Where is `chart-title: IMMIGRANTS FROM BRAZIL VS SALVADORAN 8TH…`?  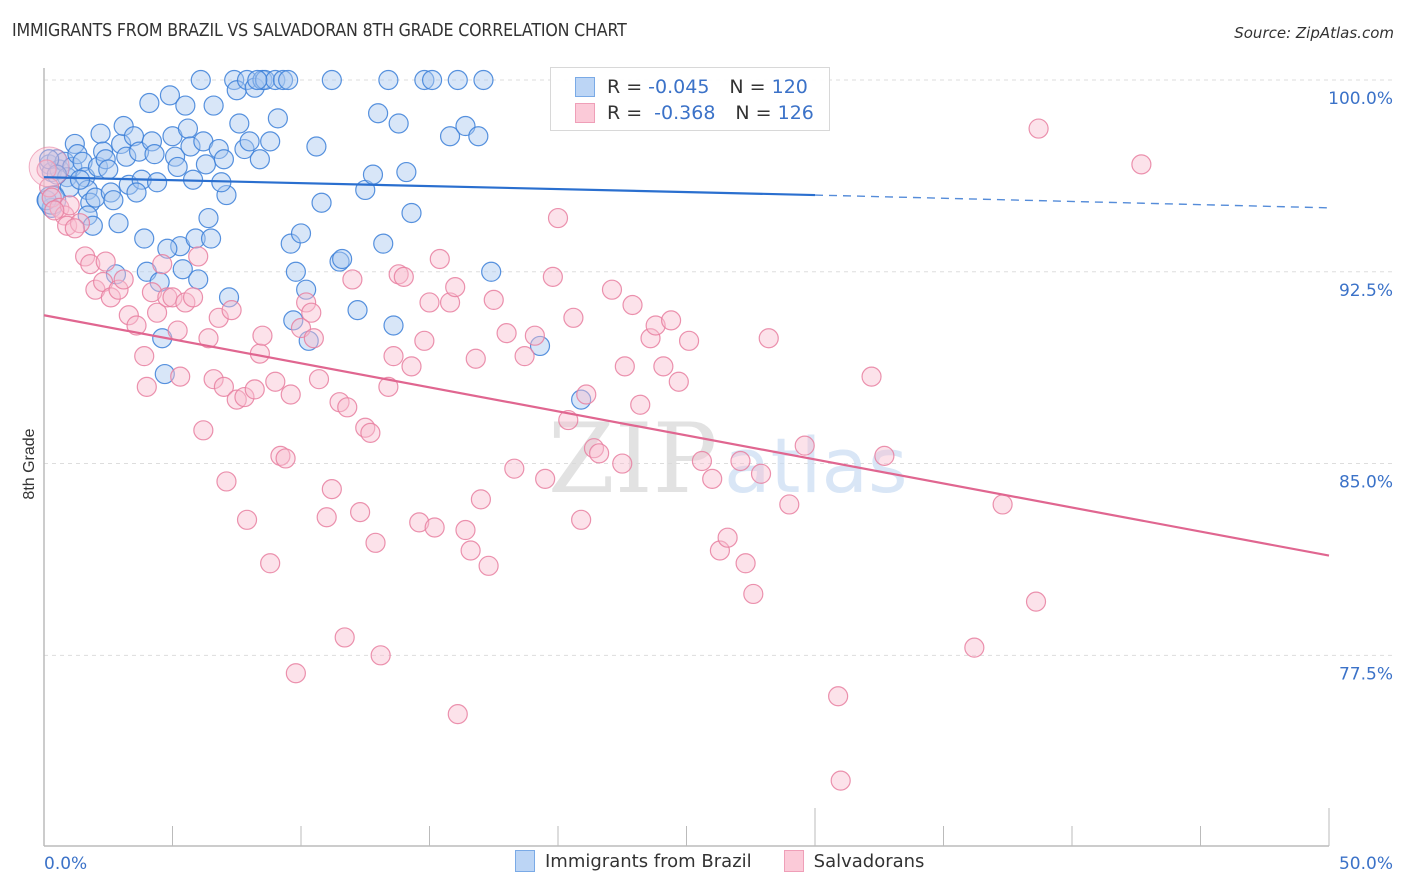
chart-title: IMMIGRANTS FROM BRAZIL VS SALVADORAN 8TH… is located at coordinates (319, 30).